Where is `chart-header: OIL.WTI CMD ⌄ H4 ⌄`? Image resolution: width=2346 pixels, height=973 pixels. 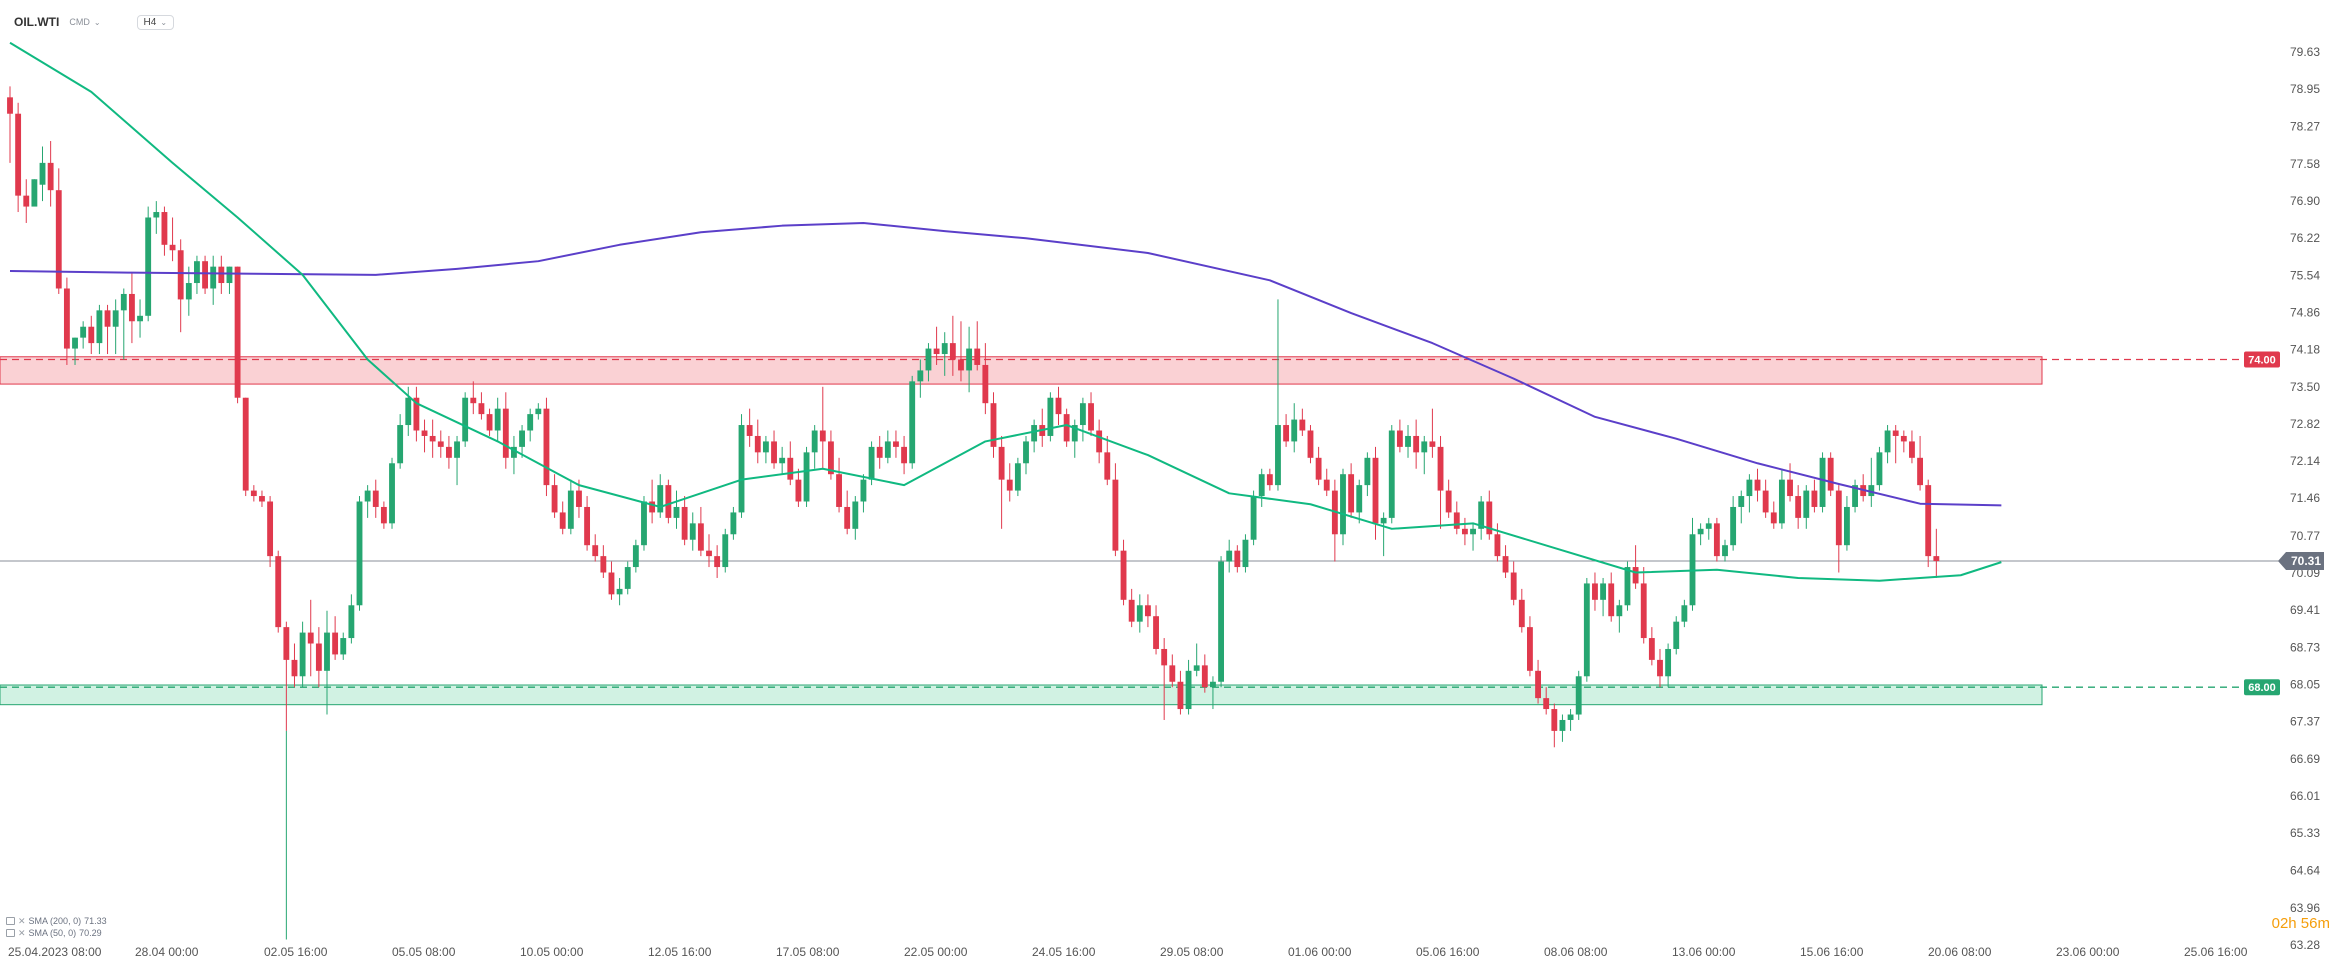 chart-header: OIL.WTI CMD ⌄ H4 ⌄ is located at coordinates (307, 22).